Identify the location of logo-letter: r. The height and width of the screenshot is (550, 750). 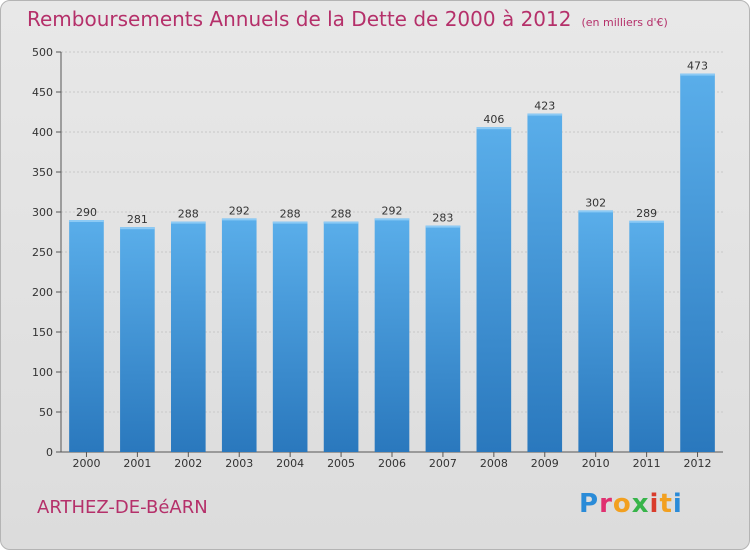
(606, 504).